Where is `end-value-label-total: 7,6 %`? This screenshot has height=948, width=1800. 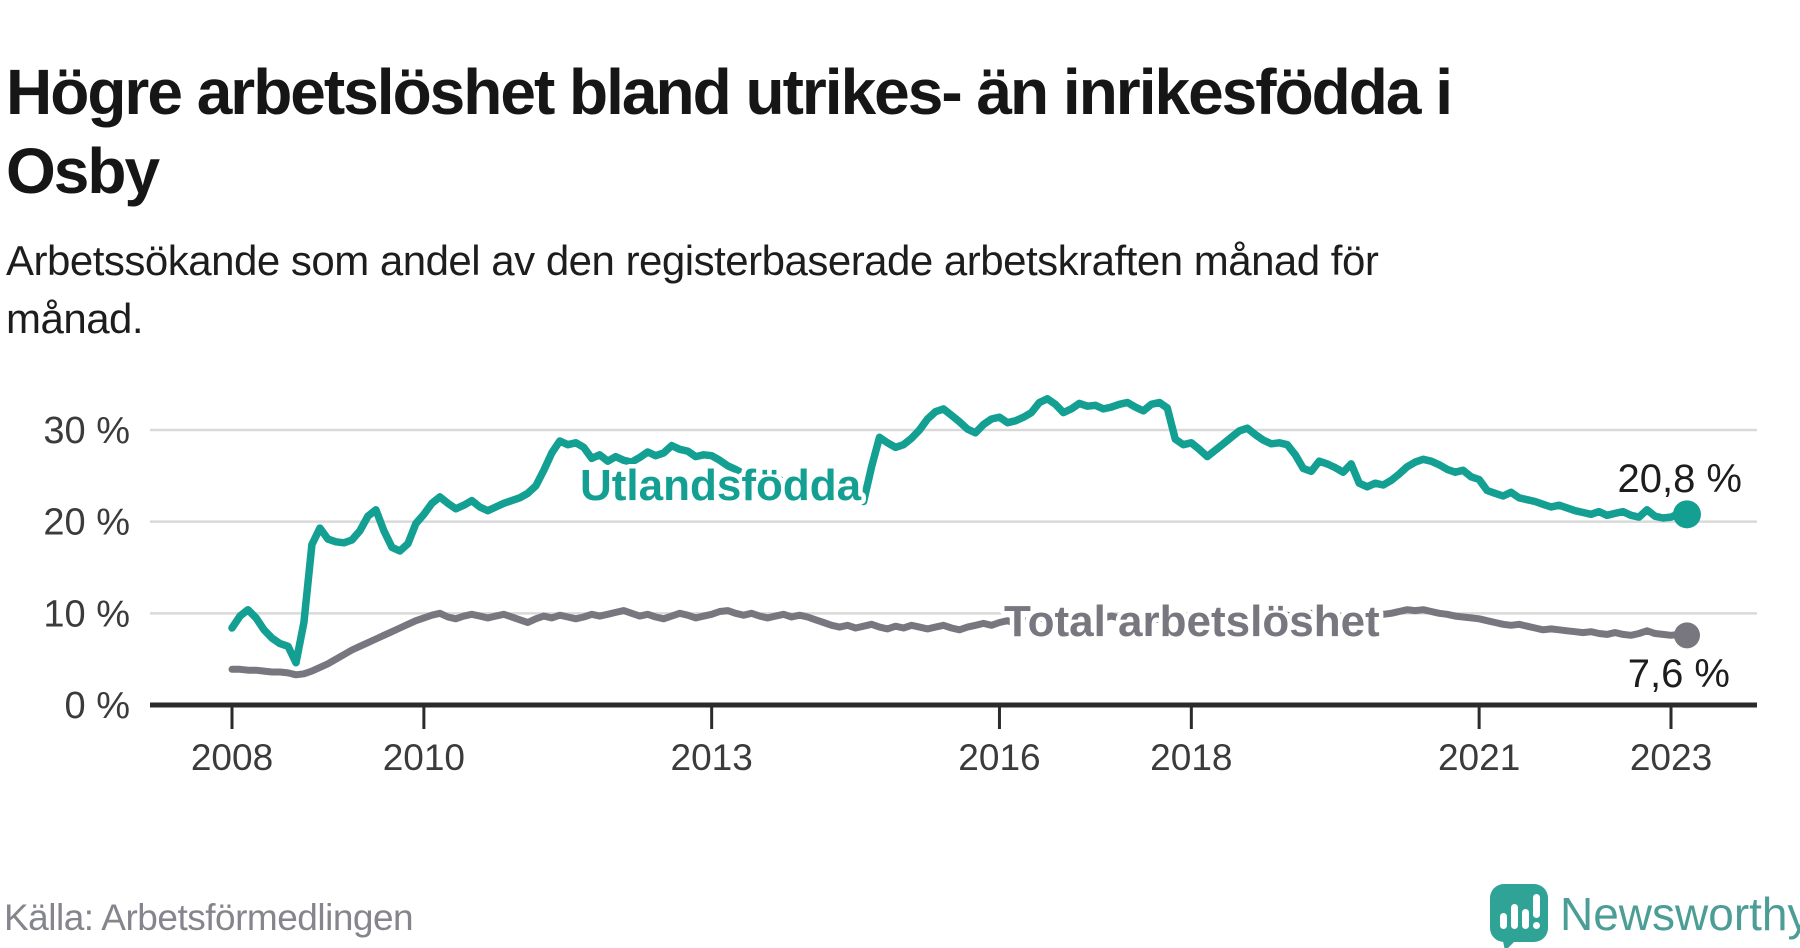
end-value-label-total: 7,6 % is located at coordinates (1679, 674).